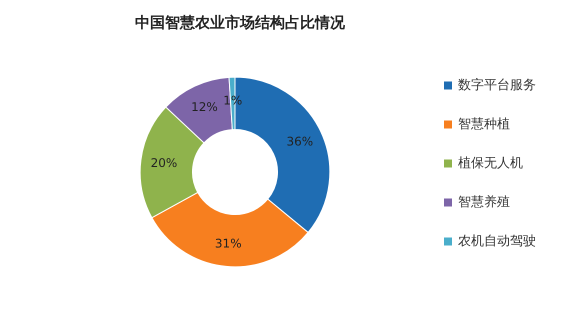 This screenshot has width=581, height=327. Describe the element at coordinates (484, 202) in the screenshot. I see `legend-label: 智慧养殖` at that location.